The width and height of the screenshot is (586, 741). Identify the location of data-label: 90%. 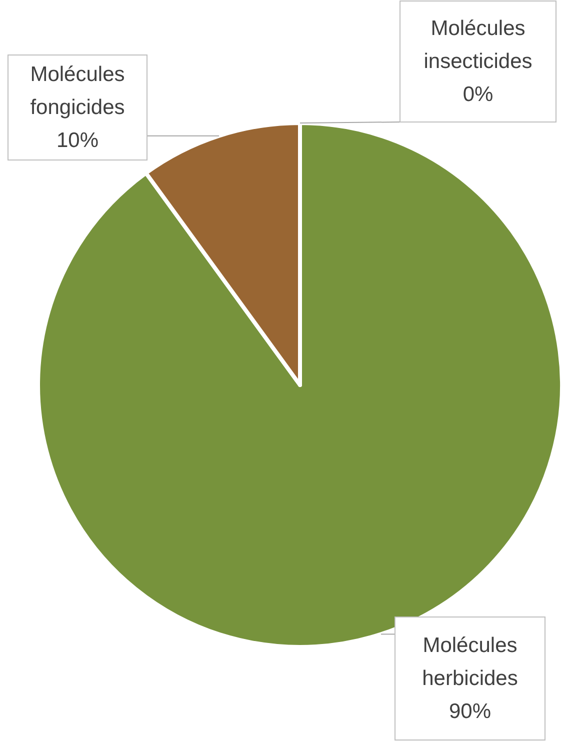
(470, 711).